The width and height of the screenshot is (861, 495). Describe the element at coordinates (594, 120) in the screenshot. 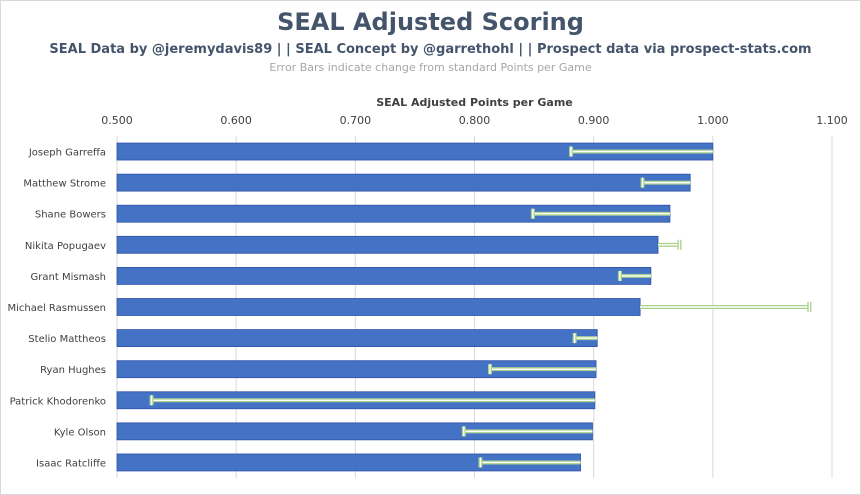

I see `x-tick-label: 0.900` at that location.